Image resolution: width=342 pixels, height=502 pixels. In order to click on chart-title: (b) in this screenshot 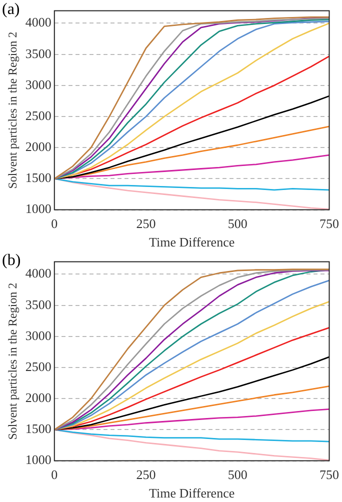, I will do `click(11, 261)`.